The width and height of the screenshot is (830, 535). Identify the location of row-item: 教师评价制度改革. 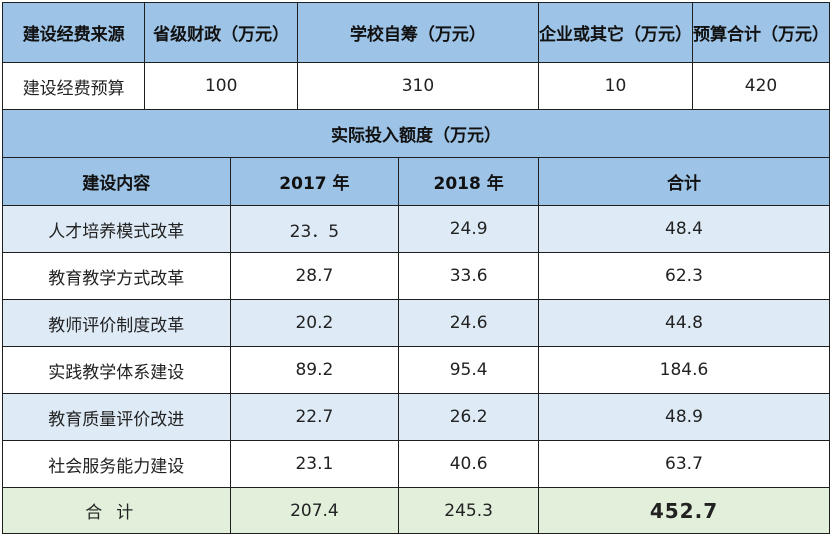
(116, 323).